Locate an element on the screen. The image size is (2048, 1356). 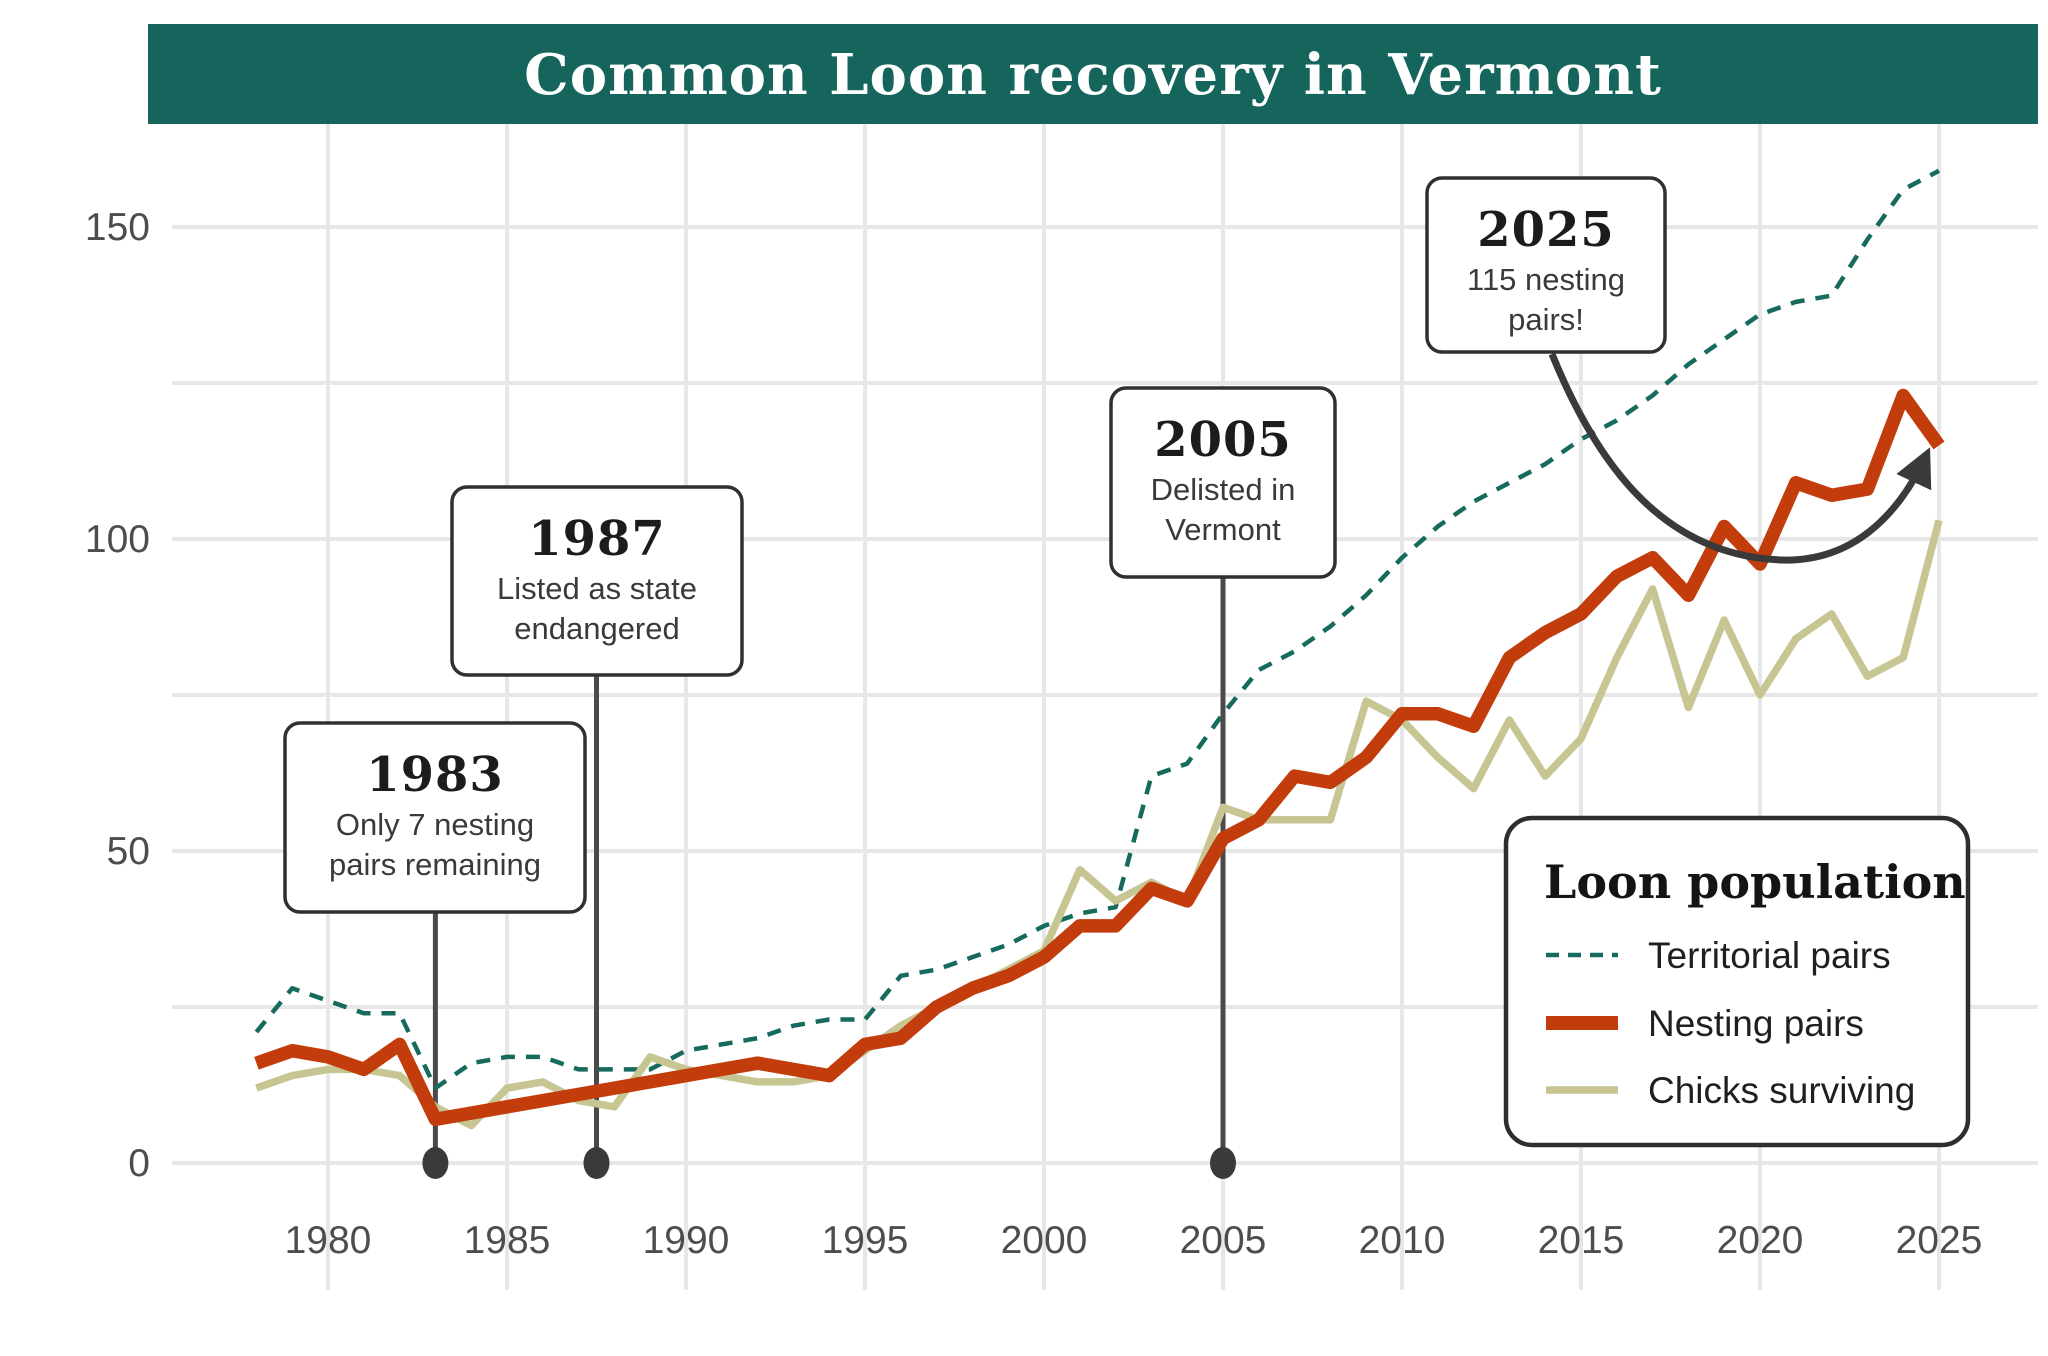
annotation-text-line: pairs! is located at coordinates (1546, 319).